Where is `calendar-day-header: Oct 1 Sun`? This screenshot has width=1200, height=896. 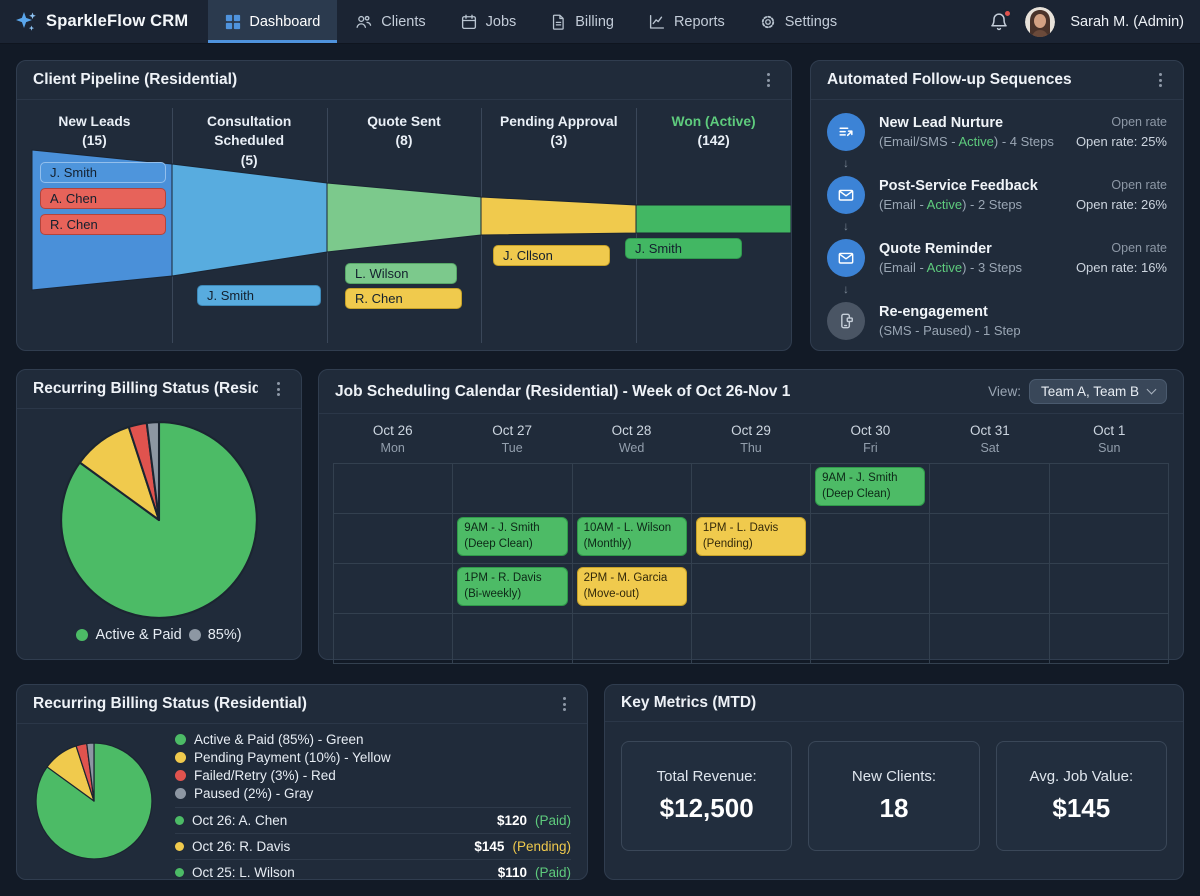
calendar-day-header: Oct 1 Sun is located at coordinates (1109, 439).